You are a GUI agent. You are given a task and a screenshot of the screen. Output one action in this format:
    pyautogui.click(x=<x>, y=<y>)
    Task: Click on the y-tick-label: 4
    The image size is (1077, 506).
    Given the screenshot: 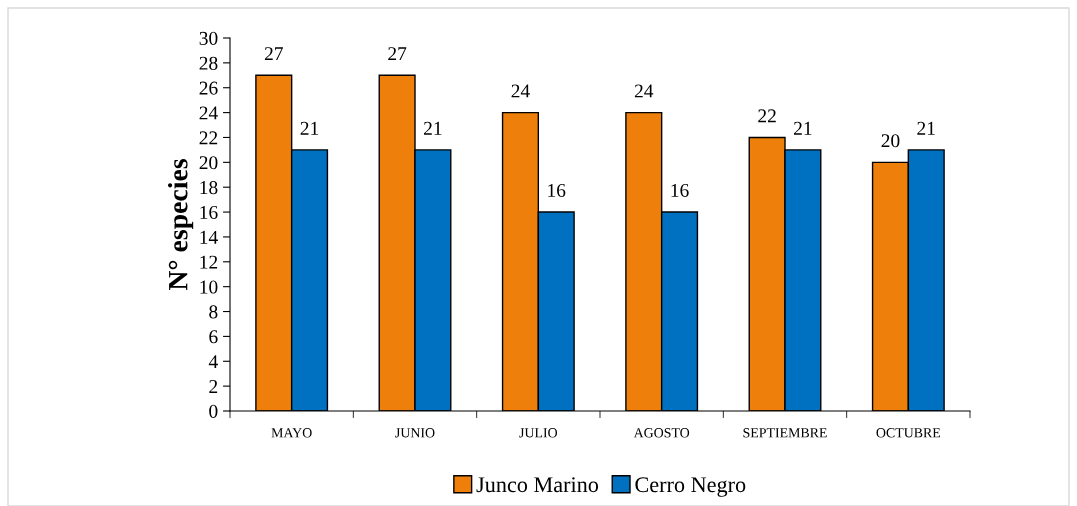 What is the action you would take?
    pyautogui.click(x=213, y=362)
    